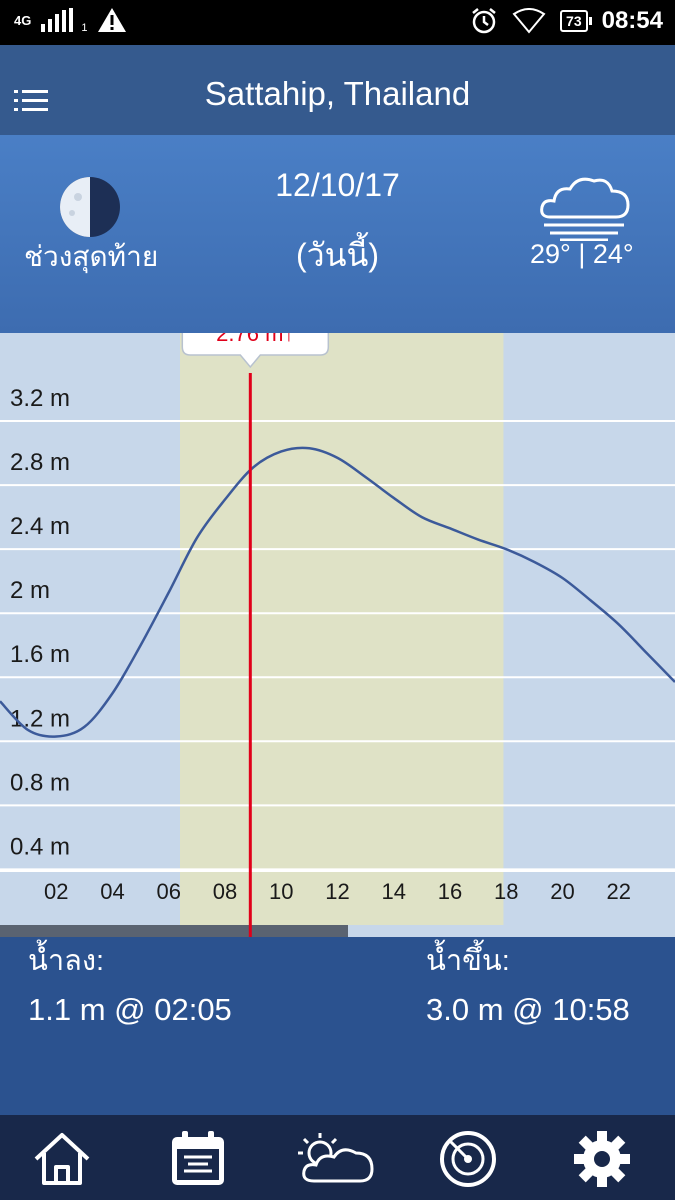 This screenshot has width=675, height=1200. I want to click on bottom-navigation, so click(337, 1157).